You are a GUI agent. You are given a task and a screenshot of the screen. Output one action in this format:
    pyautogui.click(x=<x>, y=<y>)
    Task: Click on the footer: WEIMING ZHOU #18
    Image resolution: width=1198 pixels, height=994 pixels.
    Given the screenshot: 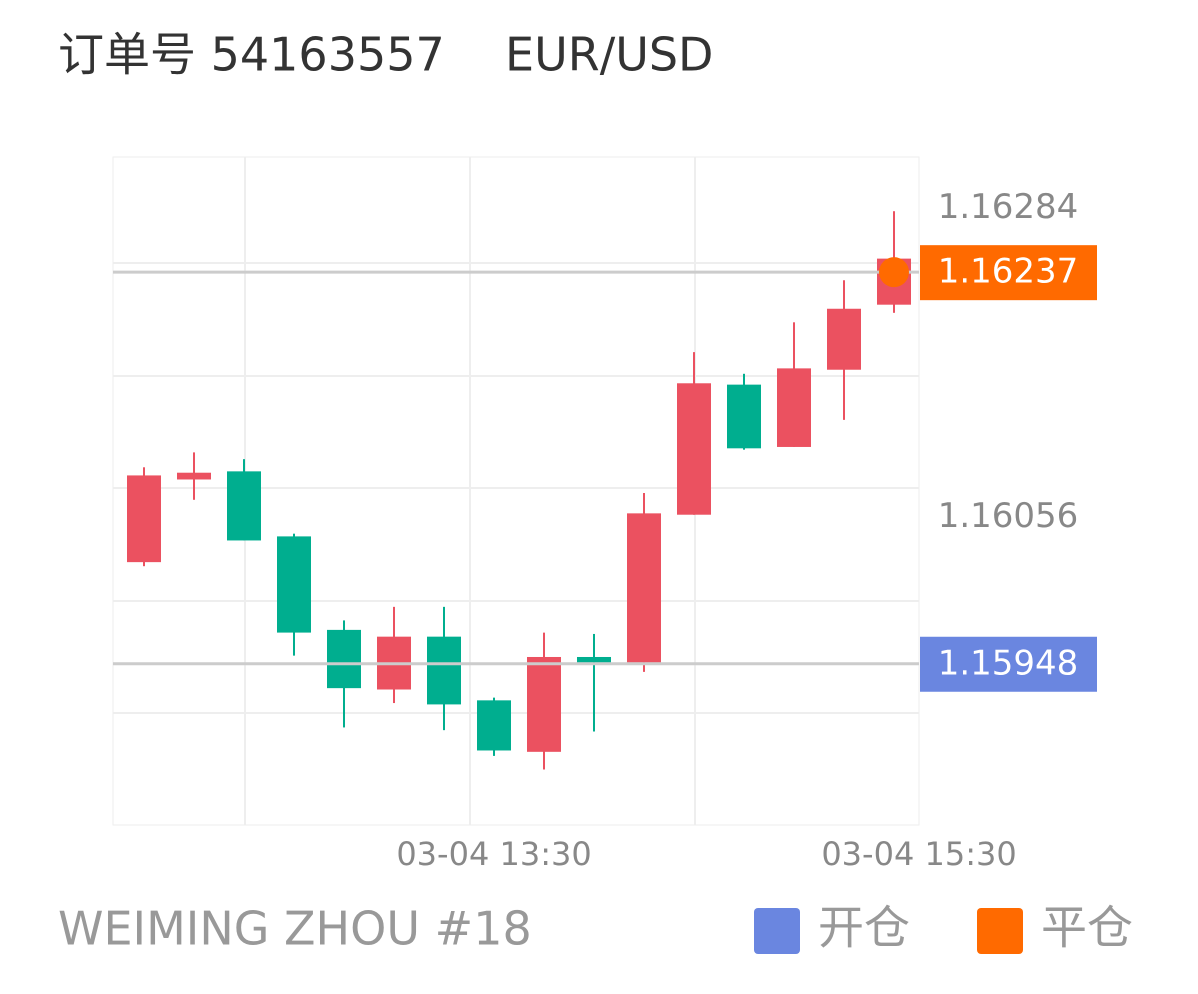 What is the action you would take?
    pyautogui.click(x=295, y=929)
    